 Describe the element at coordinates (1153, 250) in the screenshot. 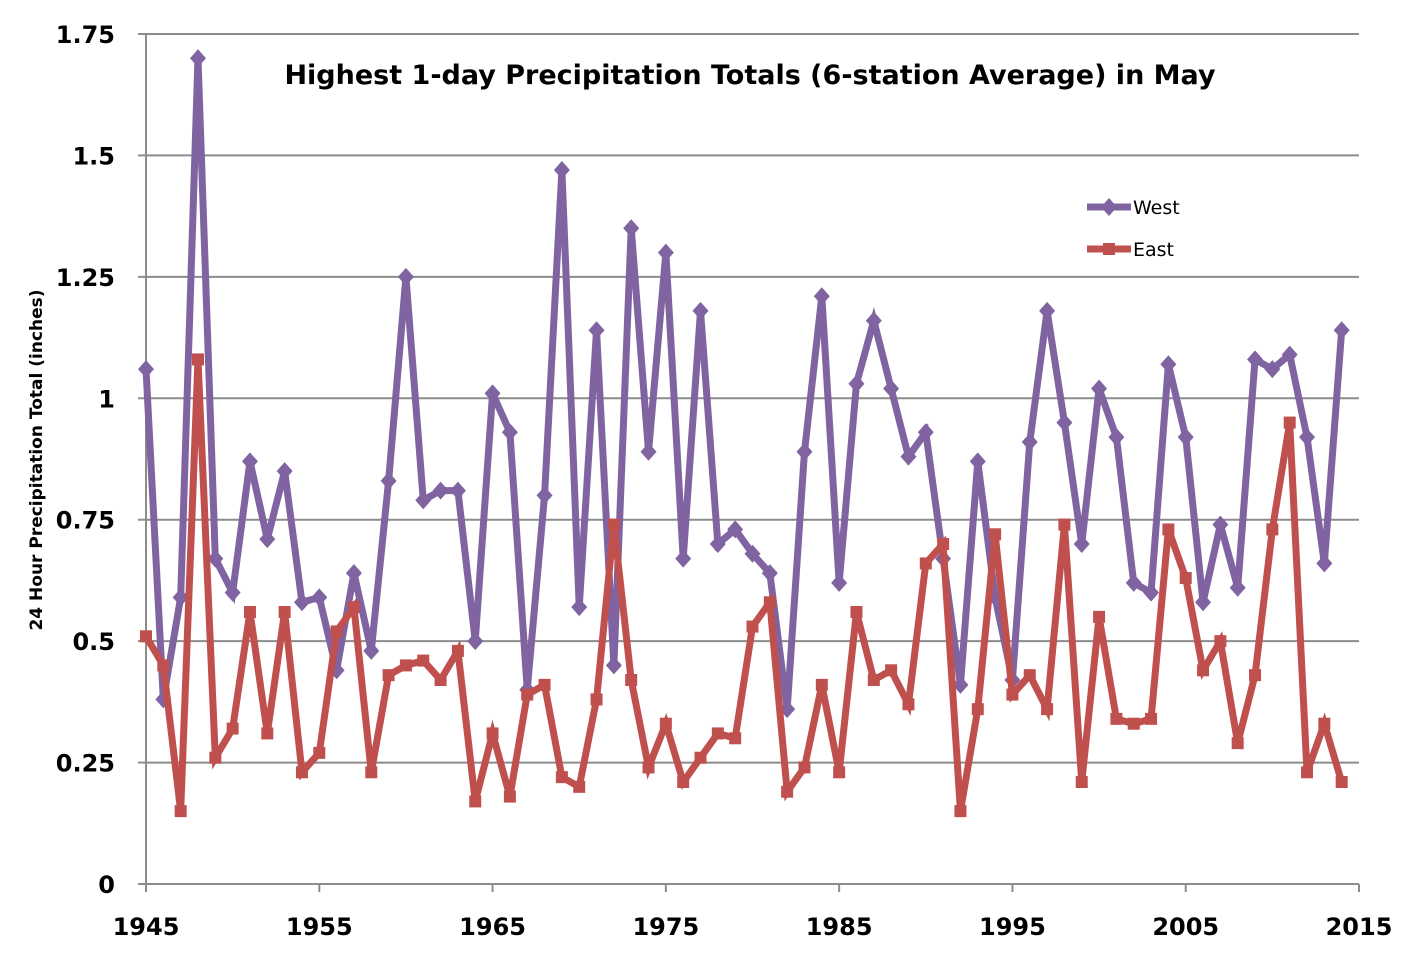

I see `legend-label: East` at that location.